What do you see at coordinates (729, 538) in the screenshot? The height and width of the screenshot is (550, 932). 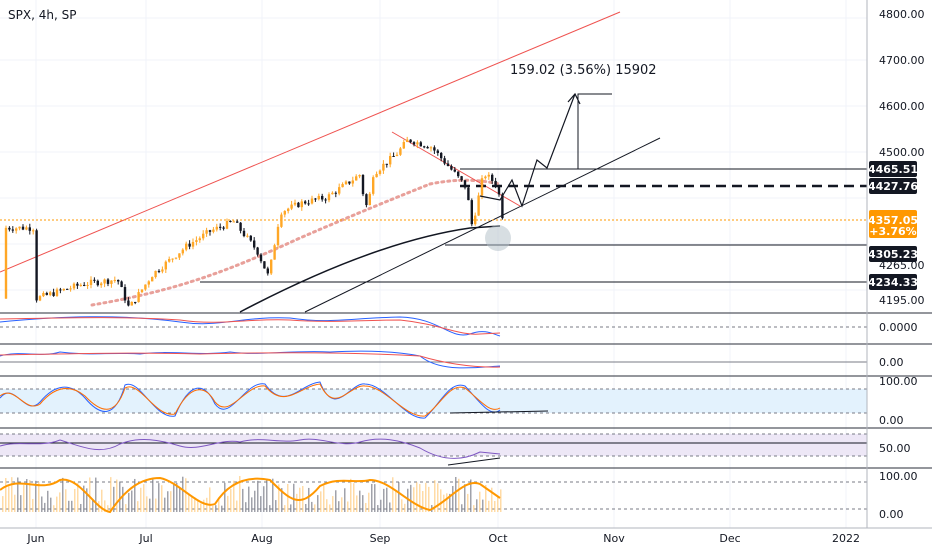 I see `x-tick-label: Dec` at bounding box center [729, 538].